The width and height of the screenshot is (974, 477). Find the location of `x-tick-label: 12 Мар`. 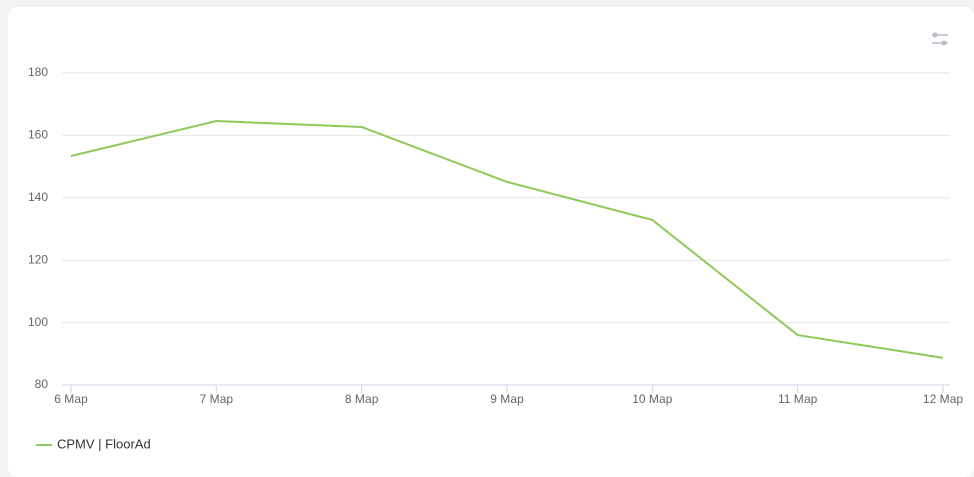

x-tick-label: 12 Мар is located at coordinates (943, 399).